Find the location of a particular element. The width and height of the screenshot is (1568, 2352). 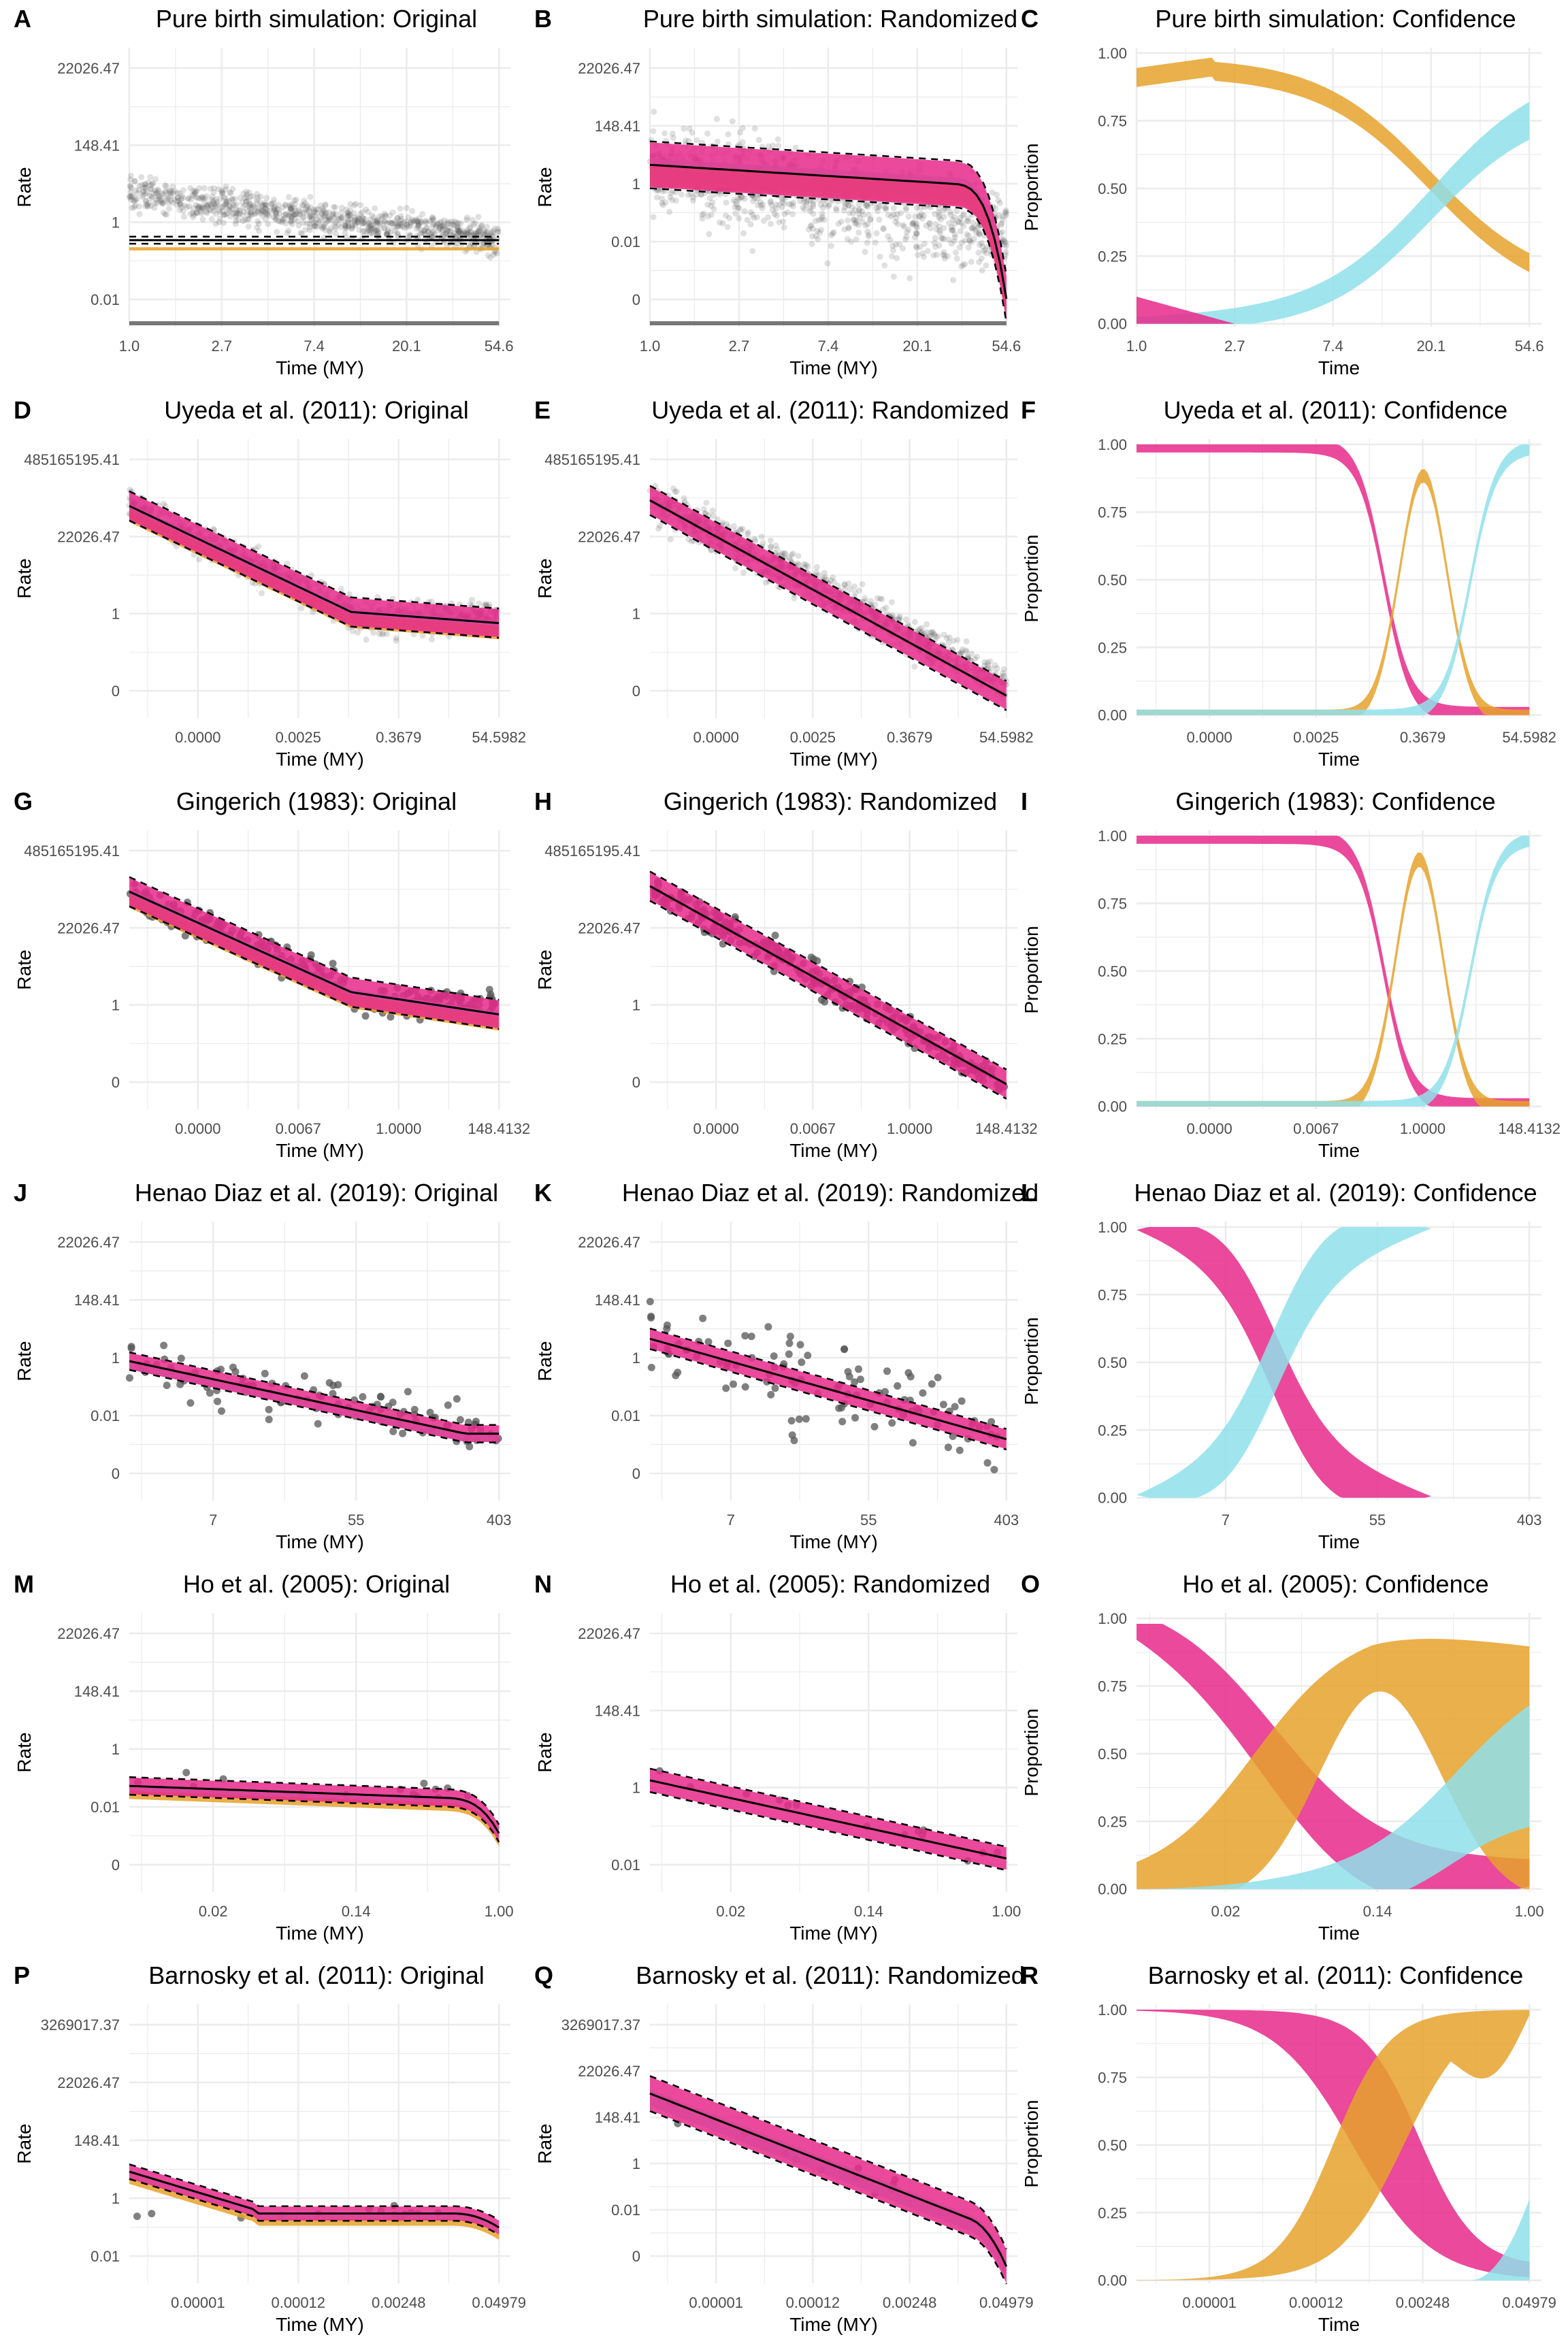

panel-title: Henao Diaz et al. (2019): Confidence is located at coordinates (1336, 1193).